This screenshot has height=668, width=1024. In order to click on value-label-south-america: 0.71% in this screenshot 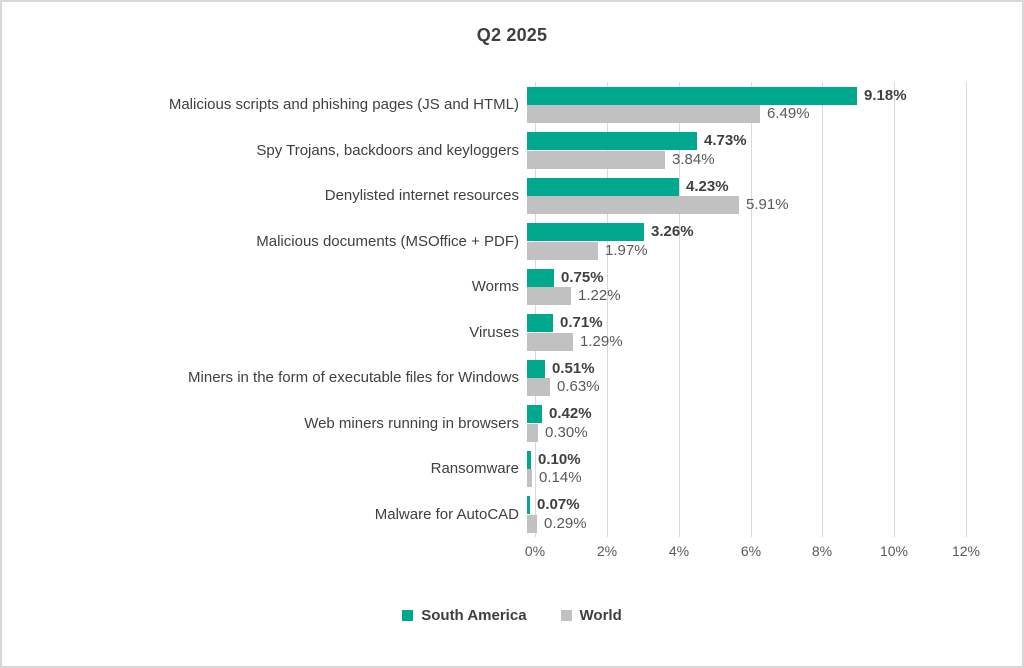, I will do `click(581, 322)`.